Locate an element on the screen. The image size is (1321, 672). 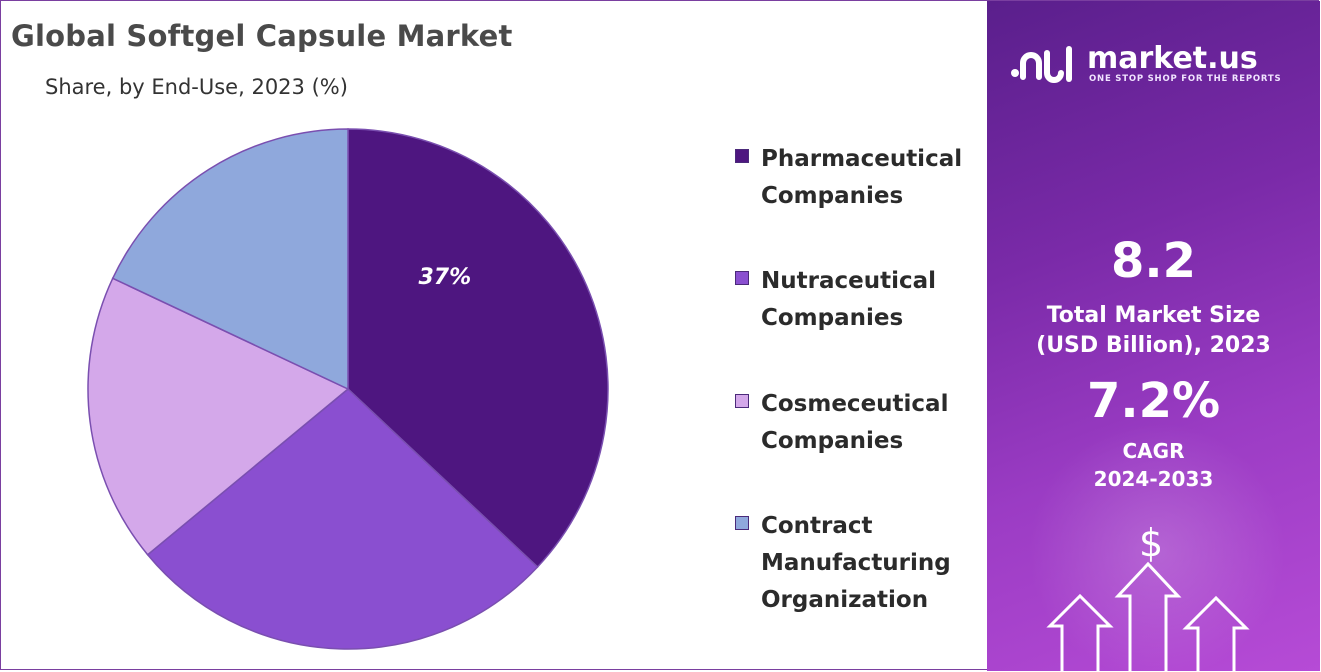
brand-tagline: ONE STOP SHOP FOR THE REPORTS is located at coordinates (1185, 79).